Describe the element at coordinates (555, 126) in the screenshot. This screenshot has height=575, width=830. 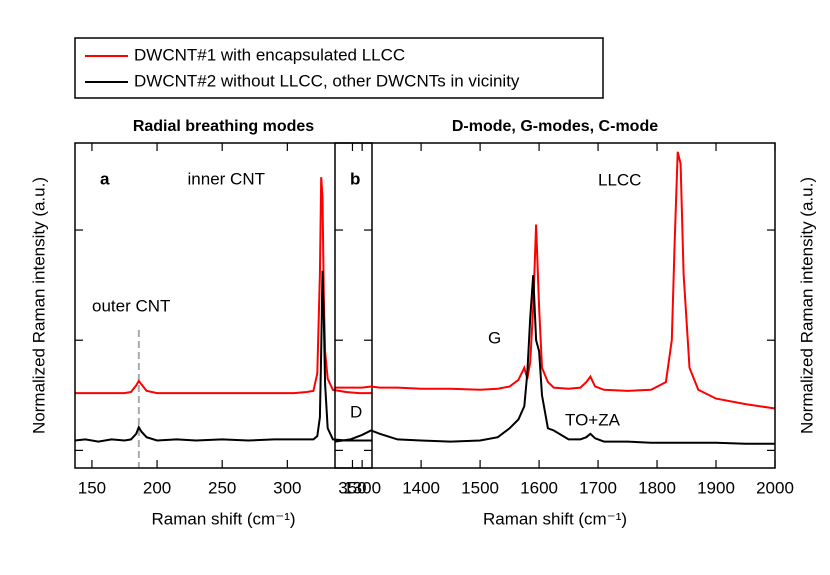
I see `panel-title: D-mode, G-modes, C-mode` at that location.